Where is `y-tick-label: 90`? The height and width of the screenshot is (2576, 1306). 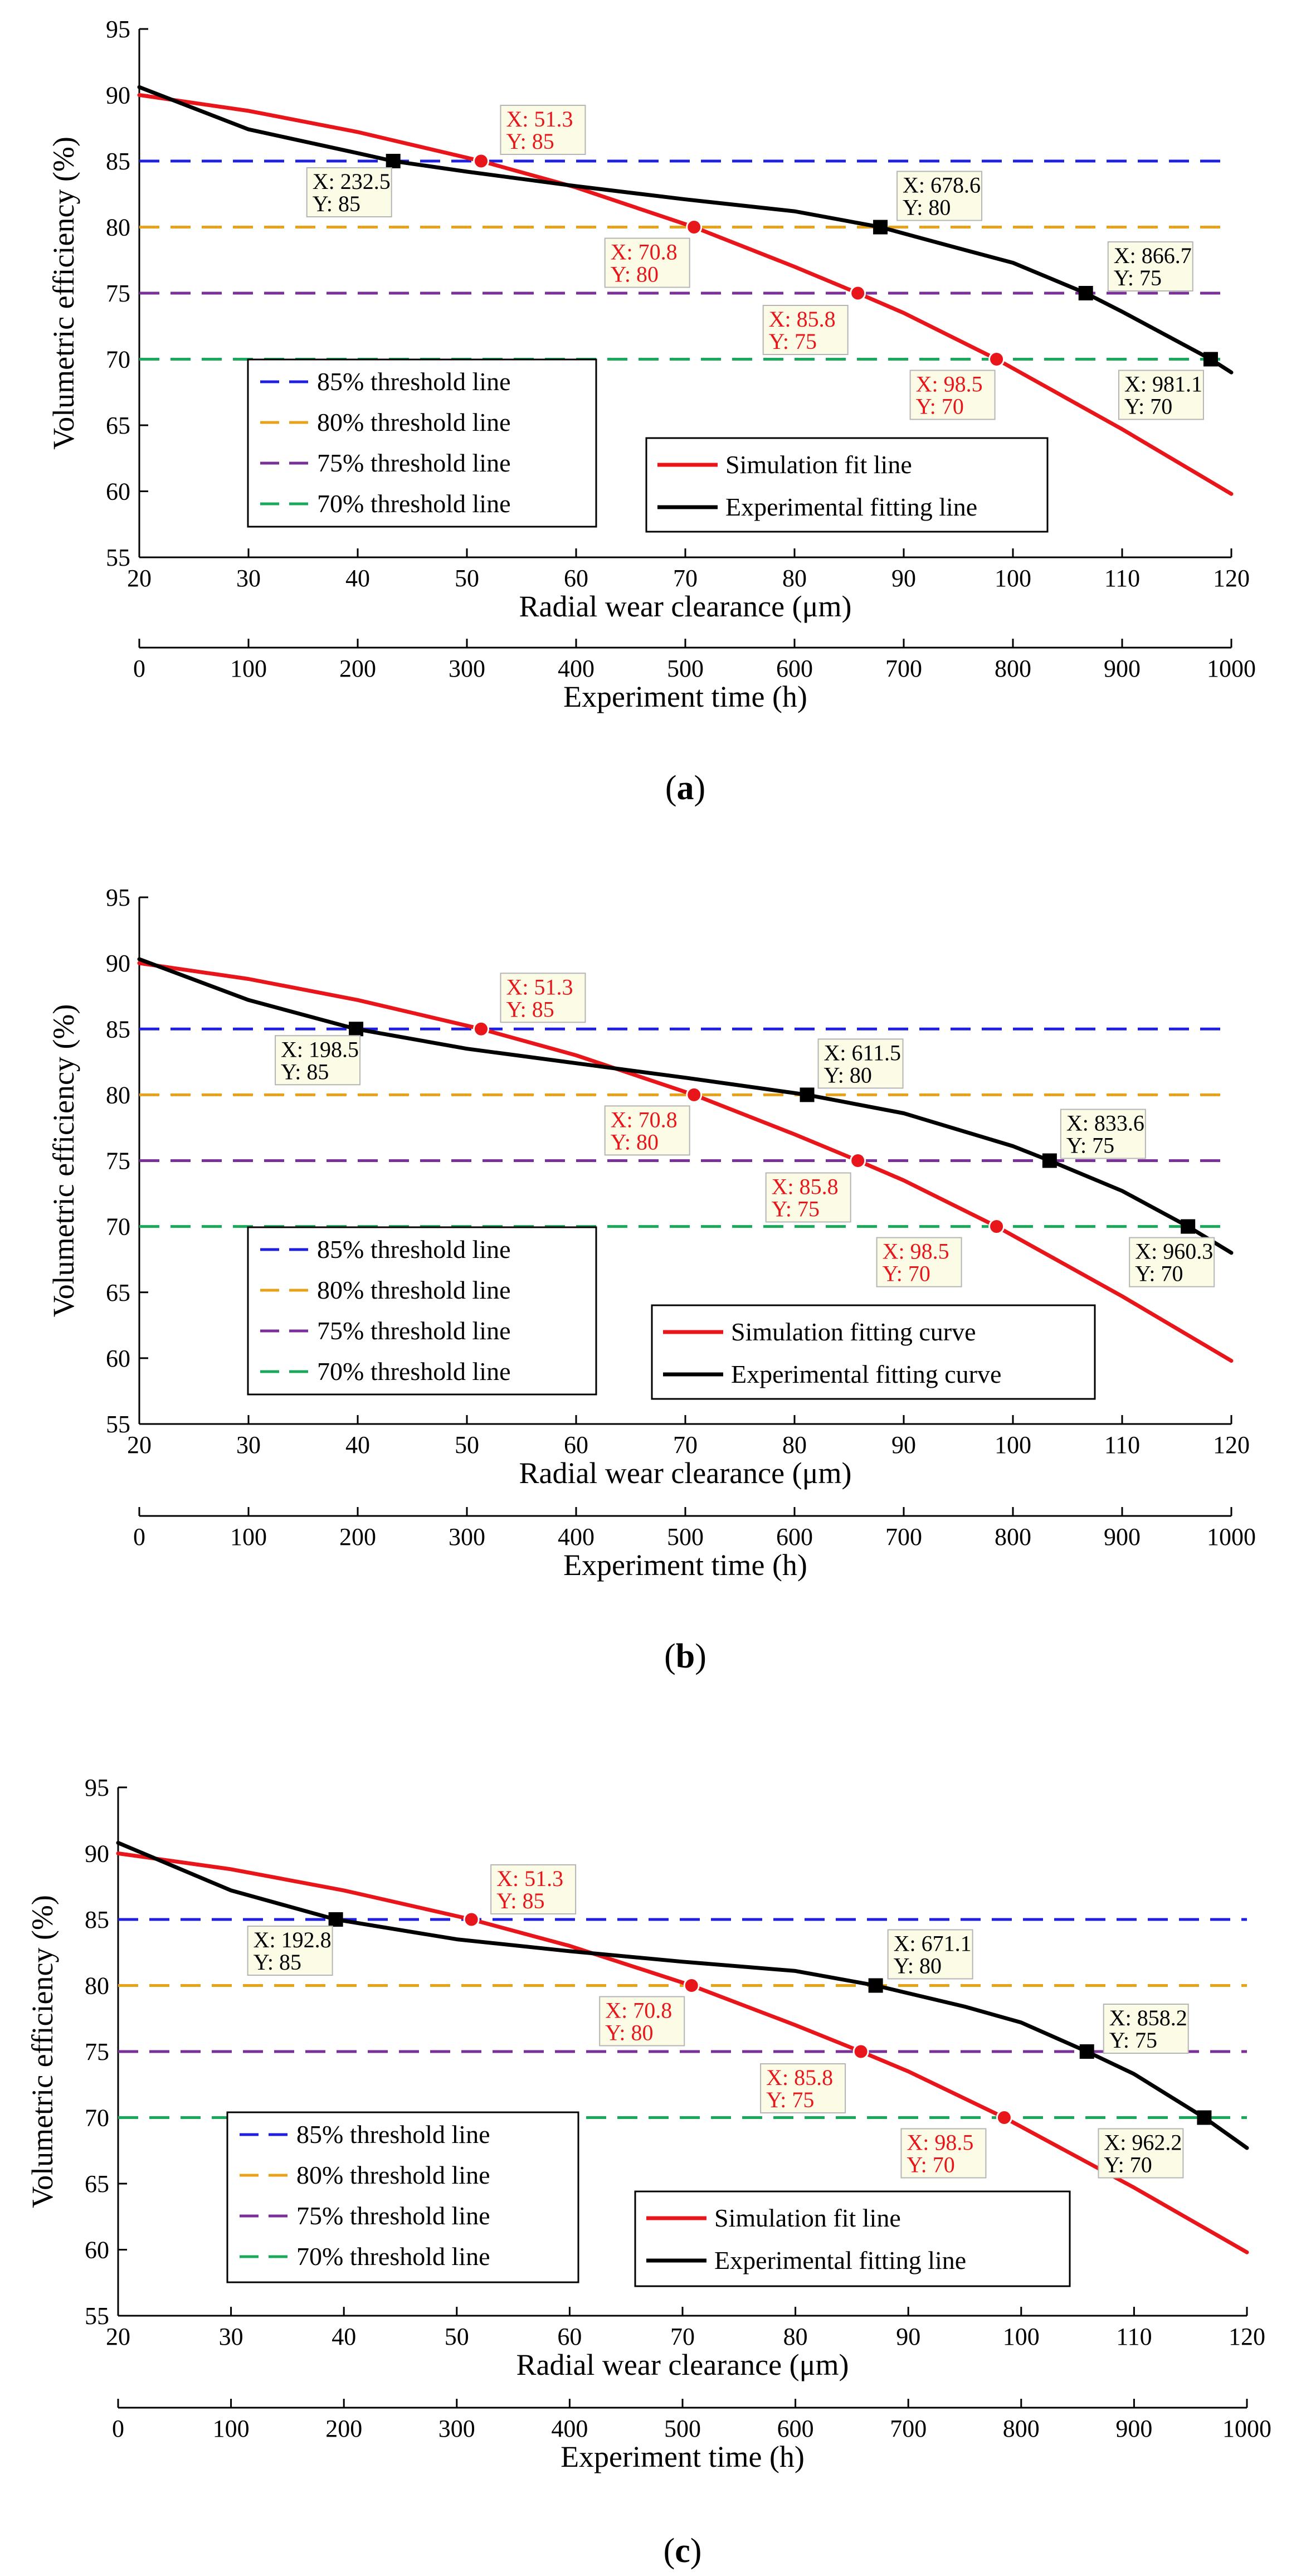
y-tick-label: 90 is located at coordinates (97, 1854).